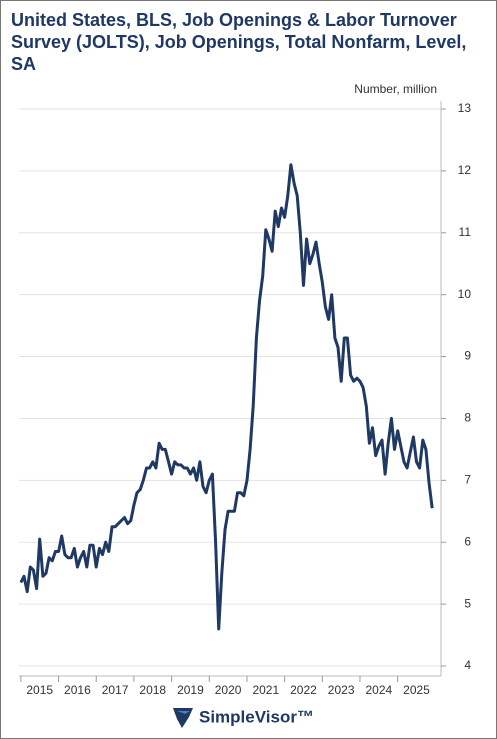  I want to click on logo-icon, so click(183, 718).